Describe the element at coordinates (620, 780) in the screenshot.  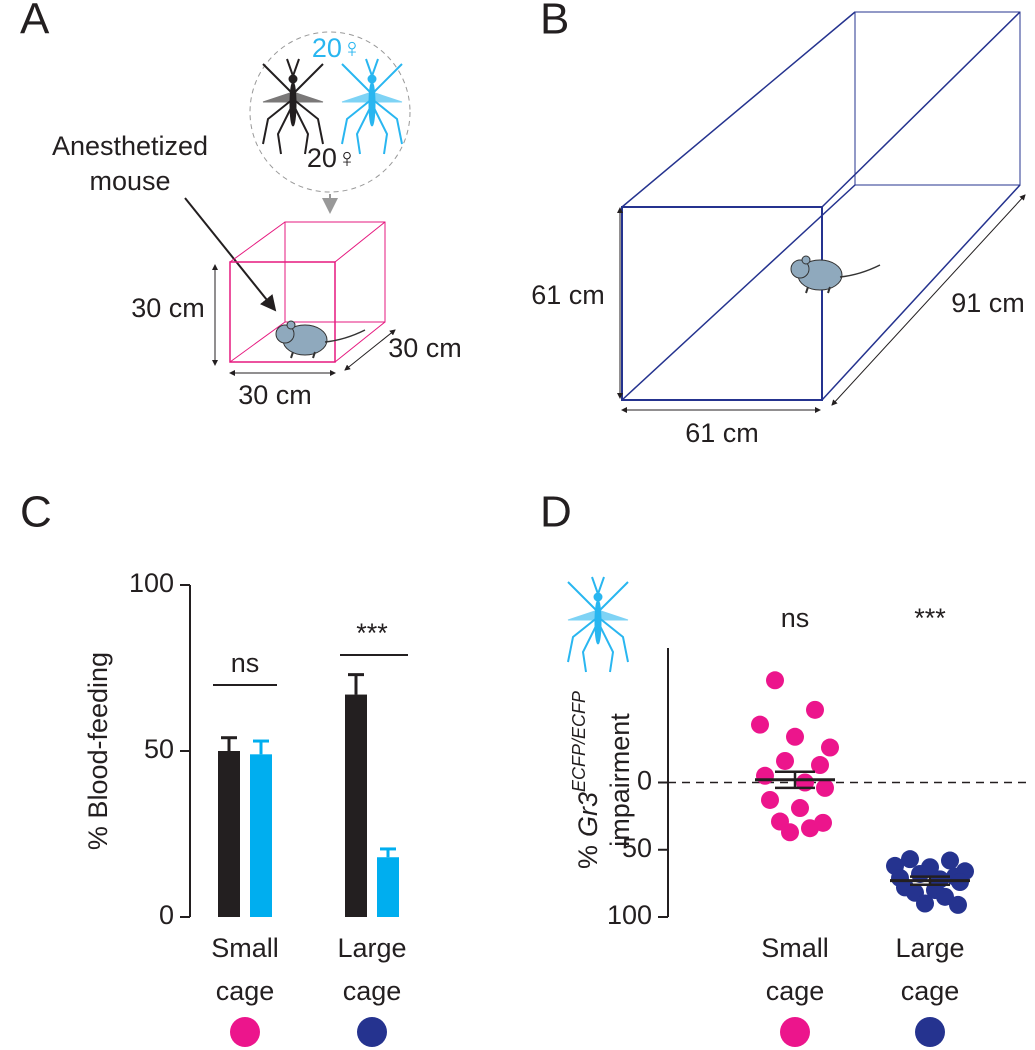
I see `y-axis-label: impairment` at that location.